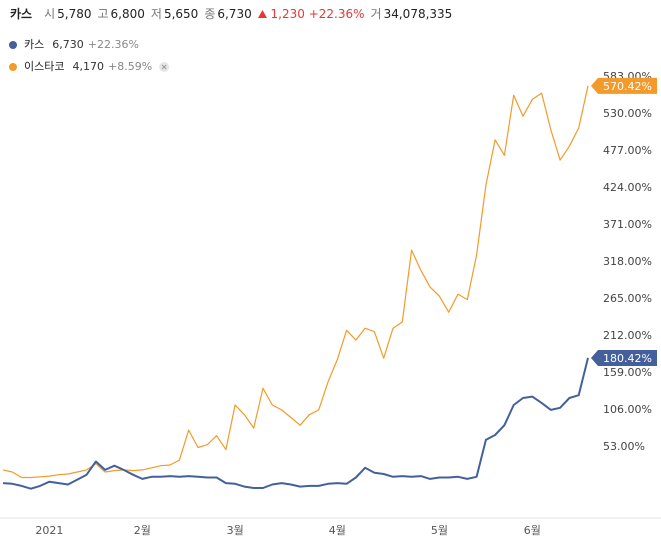  Describe the element at coordinates (336, 13) in the screenshot. I see `change-pct: +22.36%` at that location.